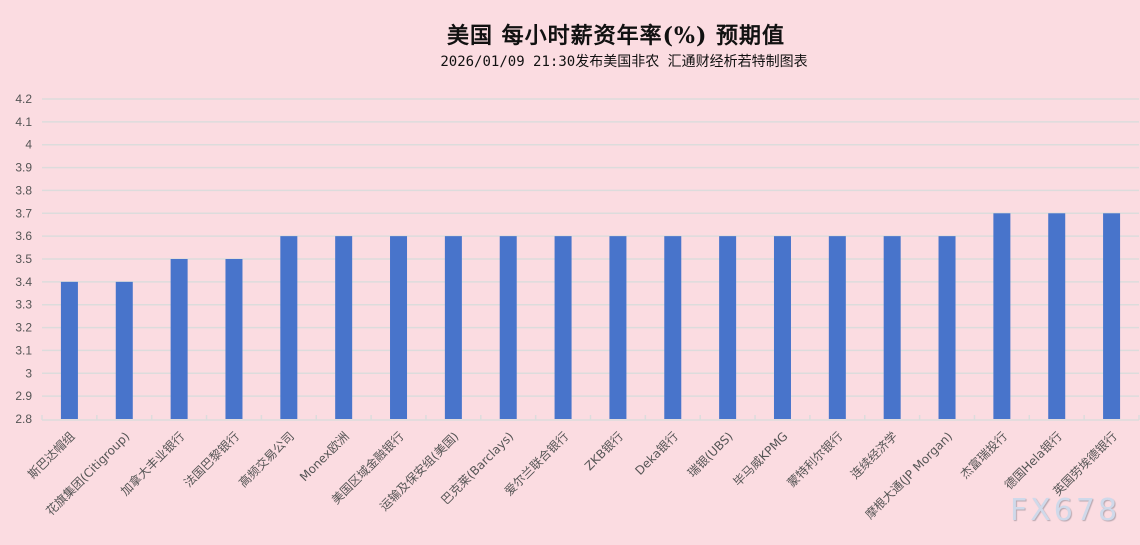  What do you see at coordinates (23, 419) in the screenshot?
I see `y-tick-label: 2.8` at bounding box center [23, 419].